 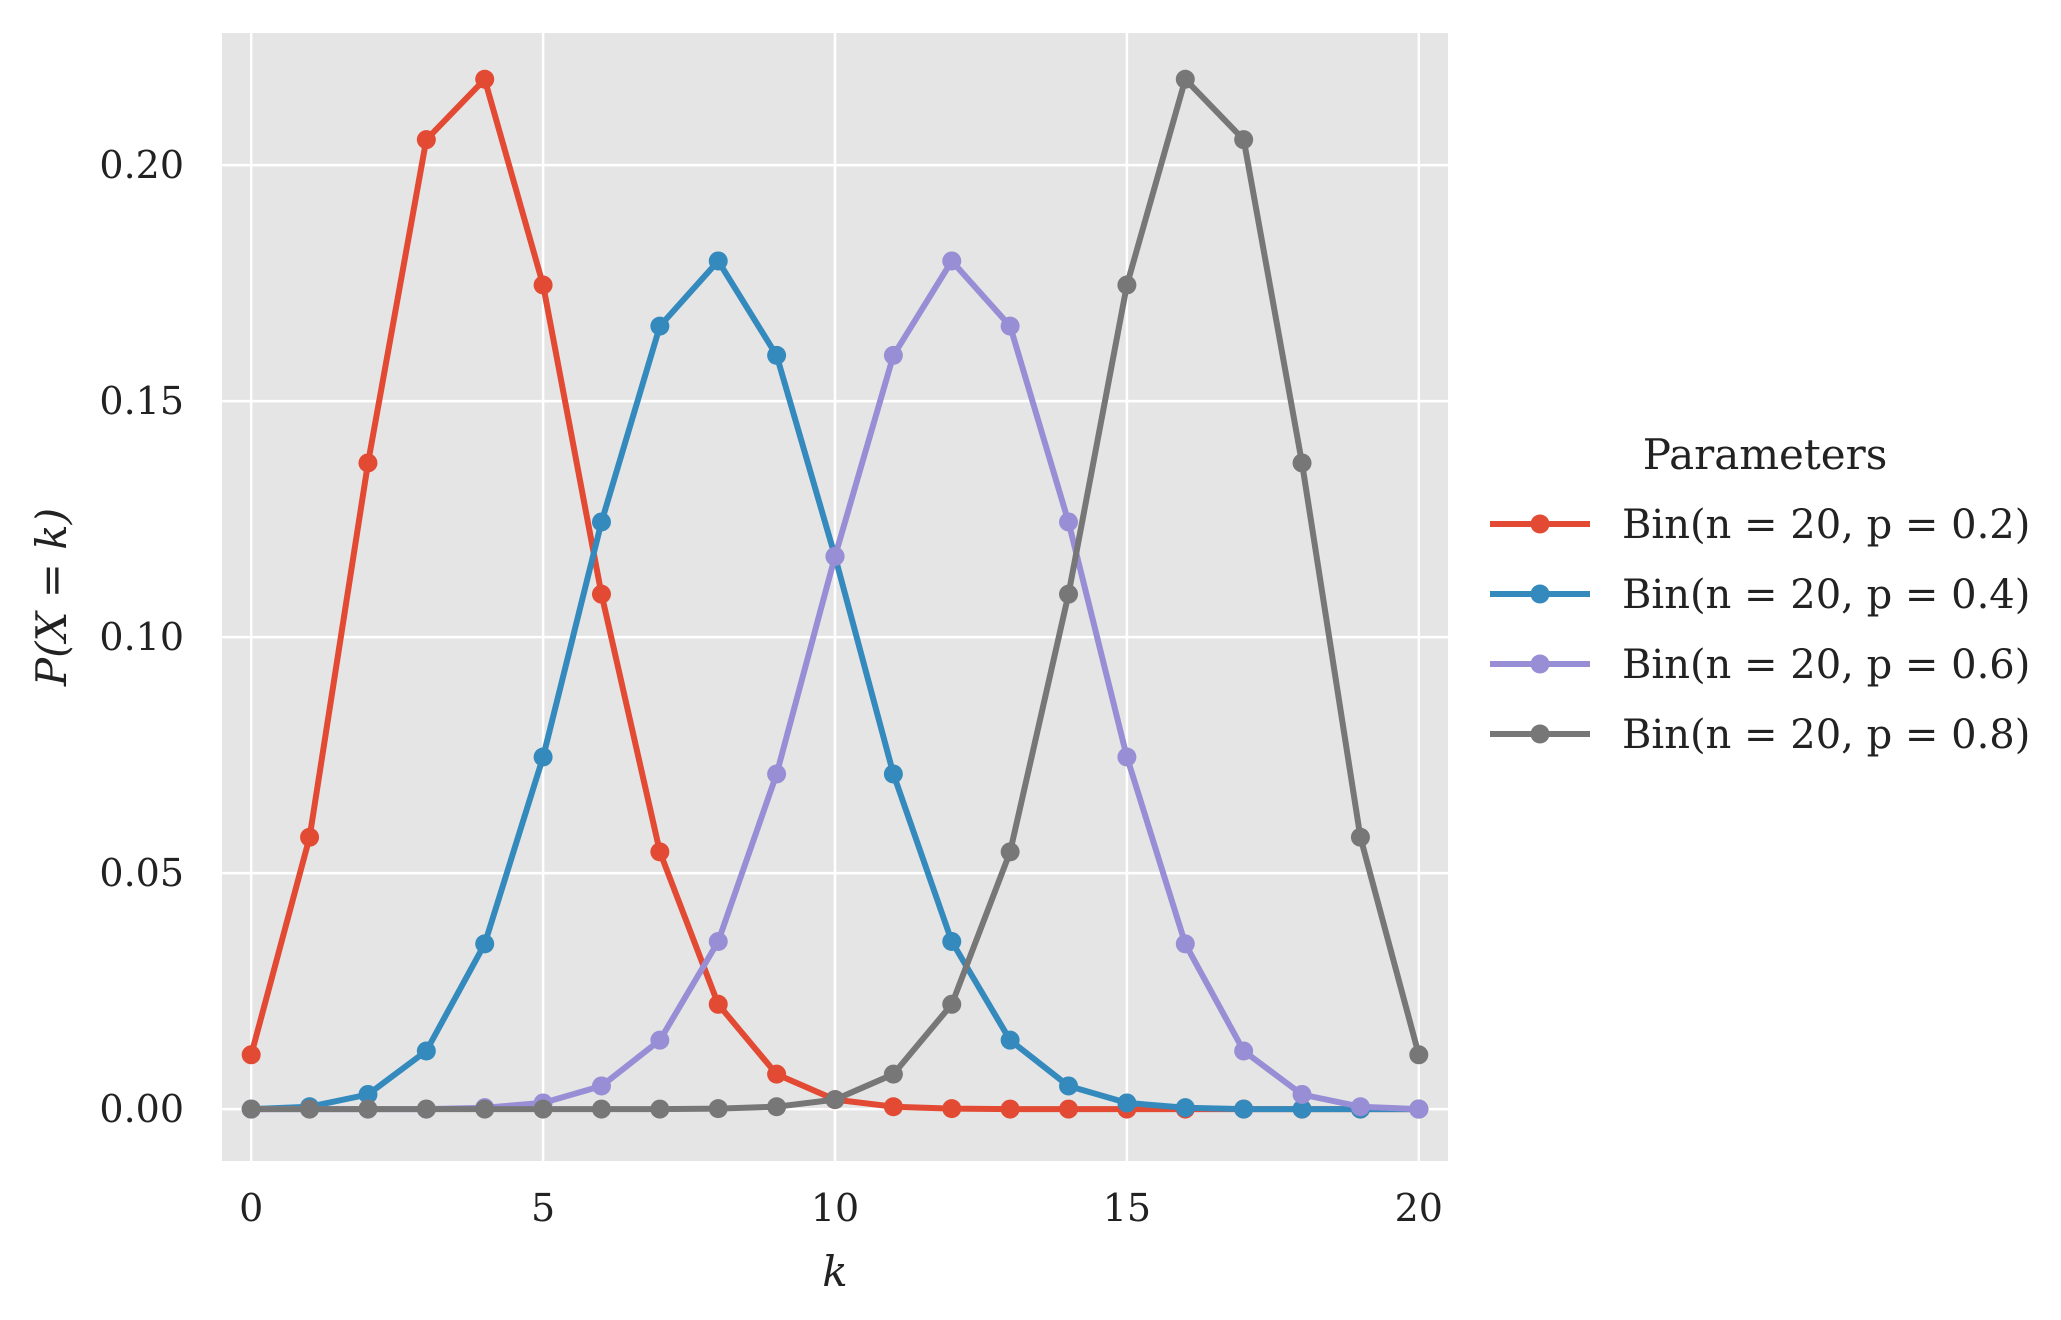 What do you see at coordinates (141, 1109) in the screenshot?
I see `y-tick-label: 0.00` at bounding box center [141, 1109].